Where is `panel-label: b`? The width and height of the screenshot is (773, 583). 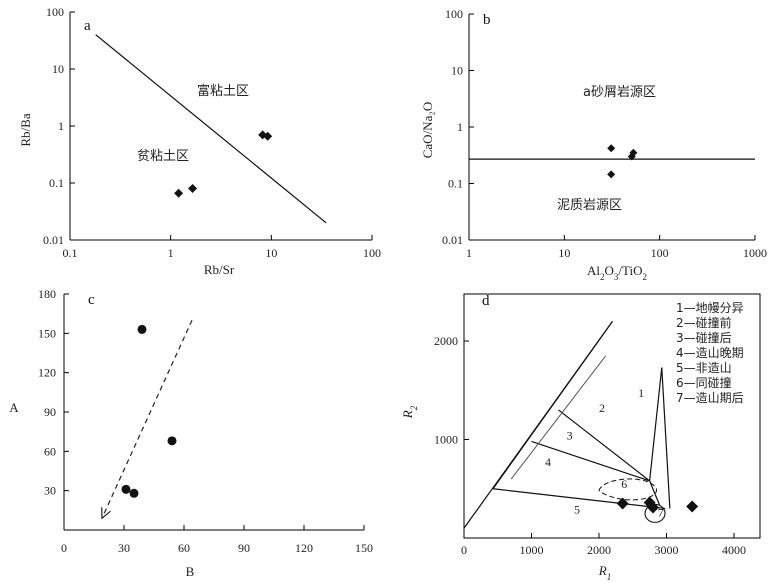 panel-label: b is located at coordinates (487, 20).